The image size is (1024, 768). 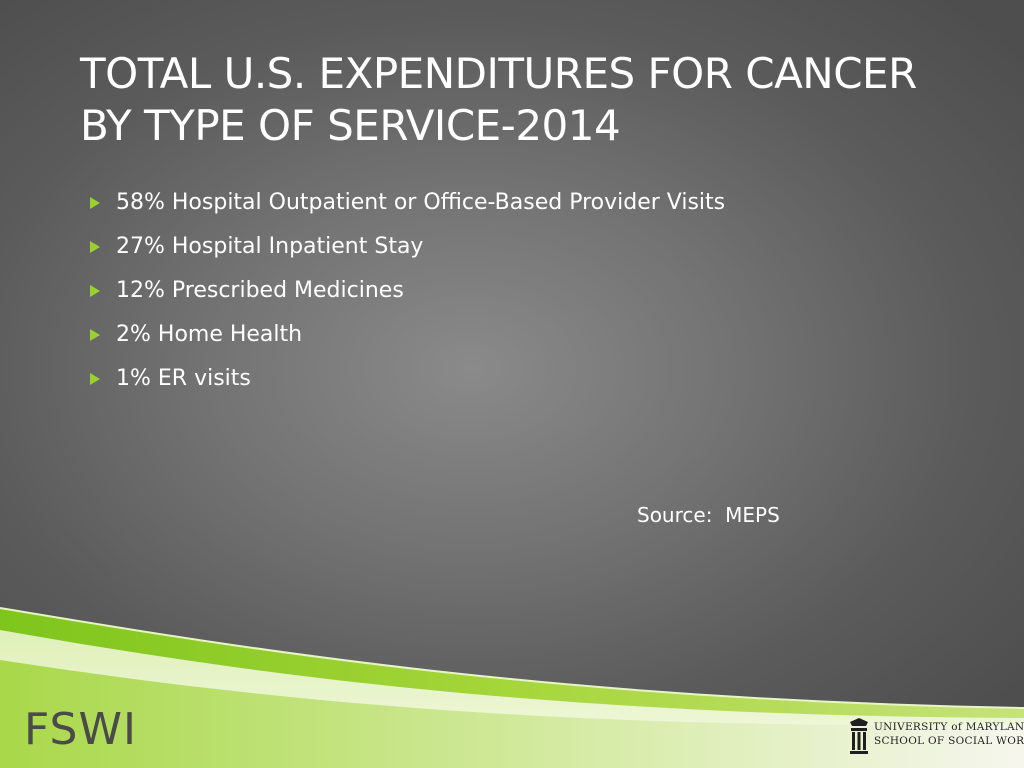 I want to click on bullet-item: 27% Hospital Inpatient Stay, so click(x=407, y=252).